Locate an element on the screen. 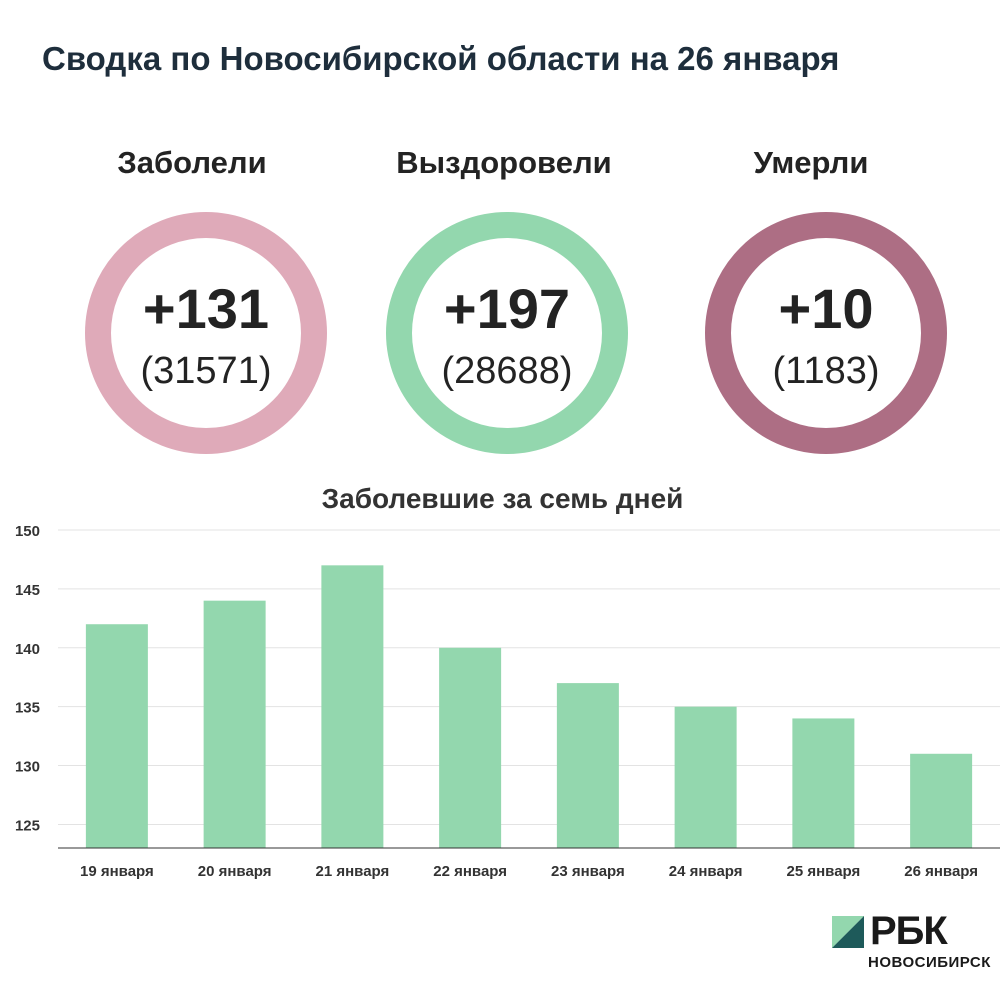 The width and height of the screenshot is (1005, 1005). stat-total-infected: (31571) is located at coordinates (206, 371).